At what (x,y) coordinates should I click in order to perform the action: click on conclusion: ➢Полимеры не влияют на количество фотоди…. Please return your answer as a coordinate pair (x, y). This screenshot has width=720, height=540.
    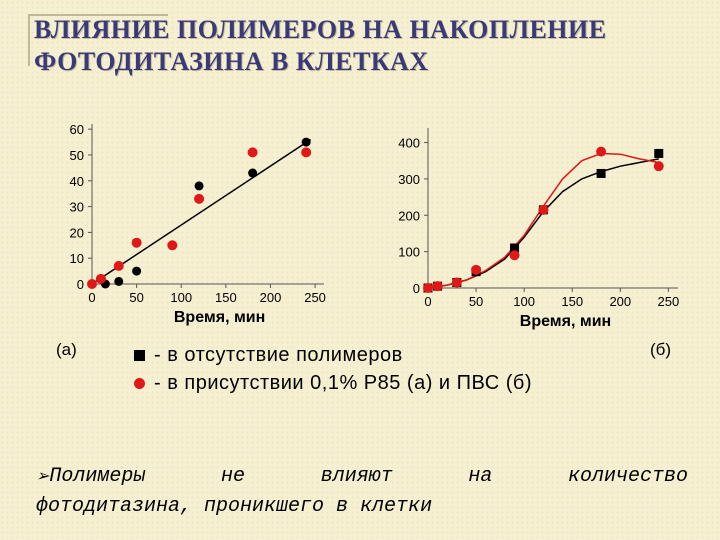
    Looking at the image, I should click on (362, 492).